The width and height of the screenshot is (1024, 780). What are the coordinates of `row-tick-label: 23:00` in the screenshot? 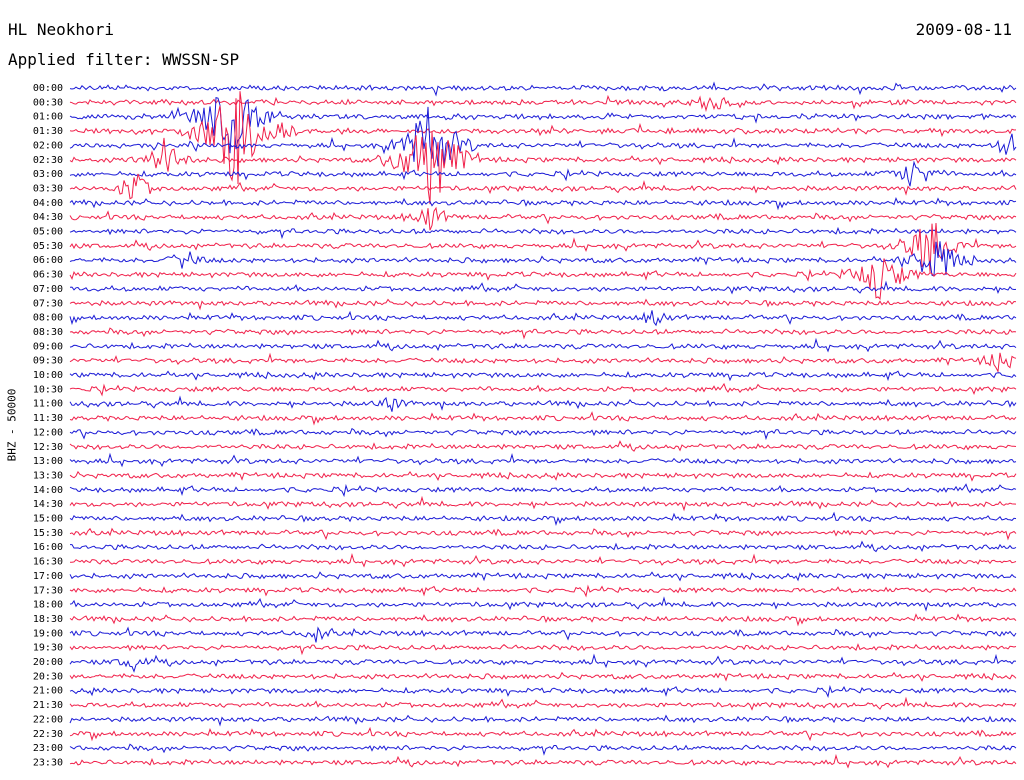 It's located at (48, 748).